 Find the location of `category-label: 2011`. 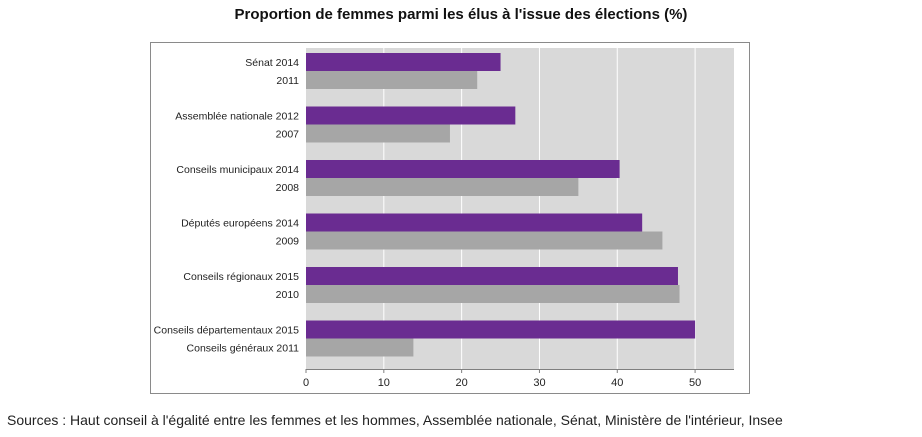

category-label: 2011 is located at coordinates (287, 81).